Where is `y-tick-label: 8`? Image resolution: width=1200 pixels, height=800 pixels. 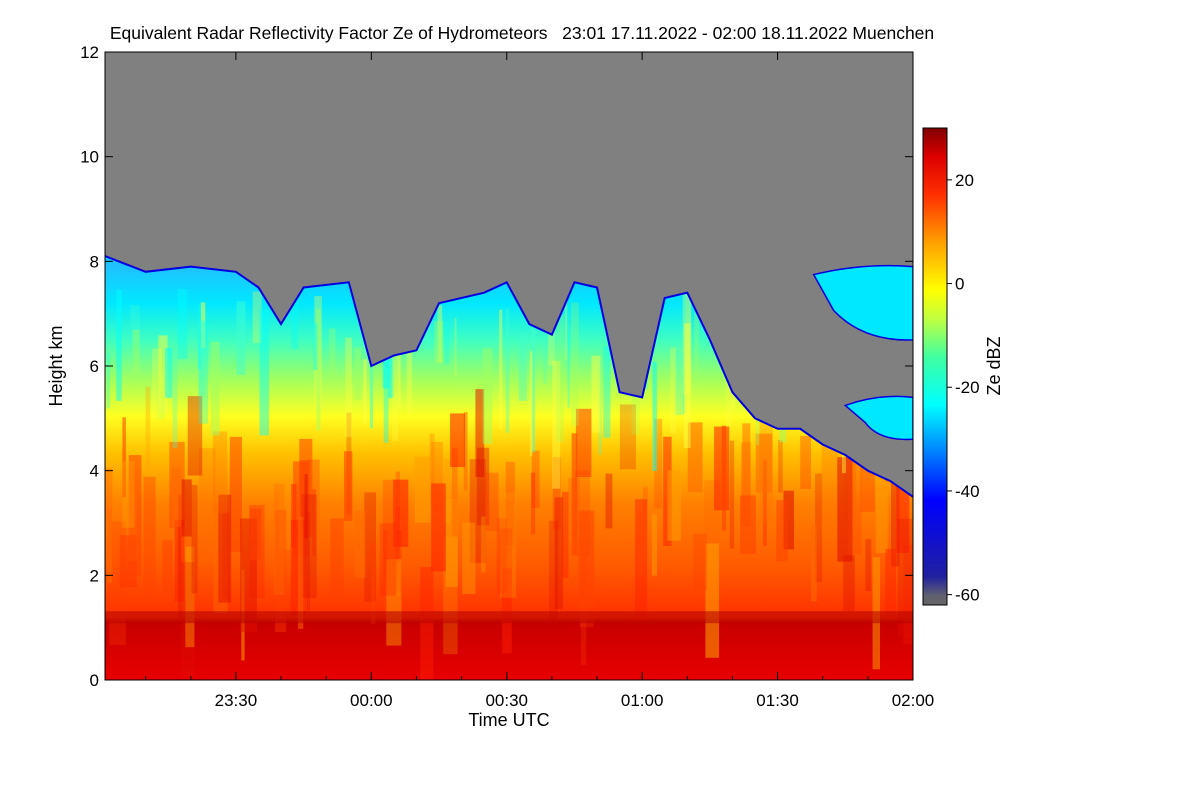 y-tick-label: 8 is located at coordinates (94, 261).